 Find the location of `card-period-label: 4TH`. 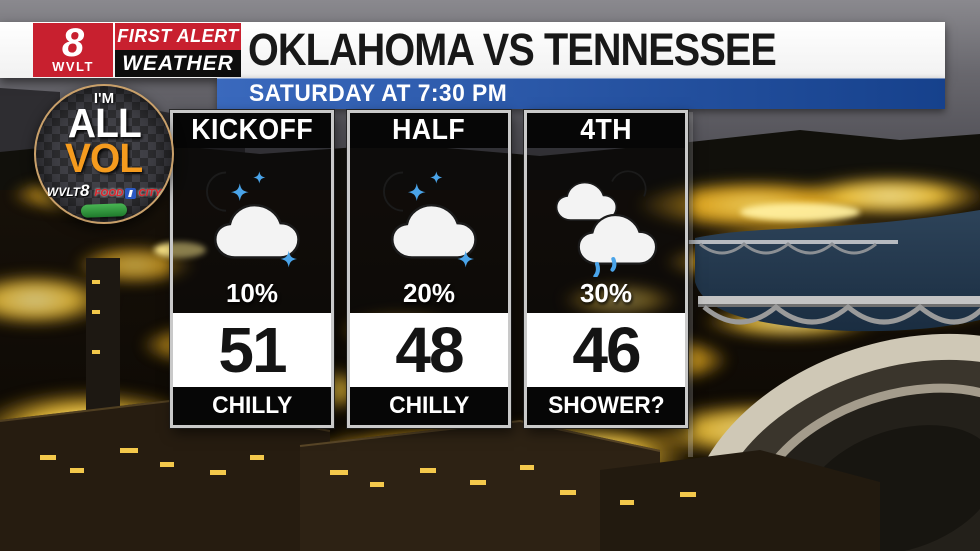

card-period-label: 4TH is located at coordinates (606, 130).